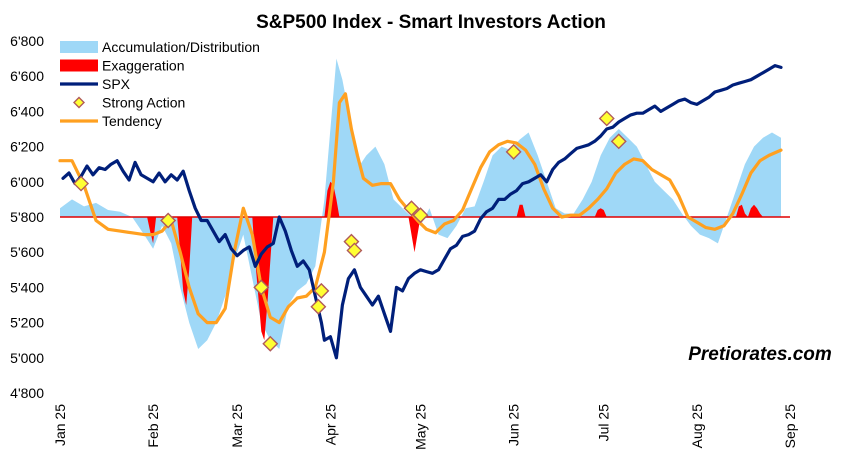 The image size is (853, 460). What do you see at coordinates (143, 66) in the screenshot?
I see `legend-label: Exaggeration` at bounding box center [143, 66].